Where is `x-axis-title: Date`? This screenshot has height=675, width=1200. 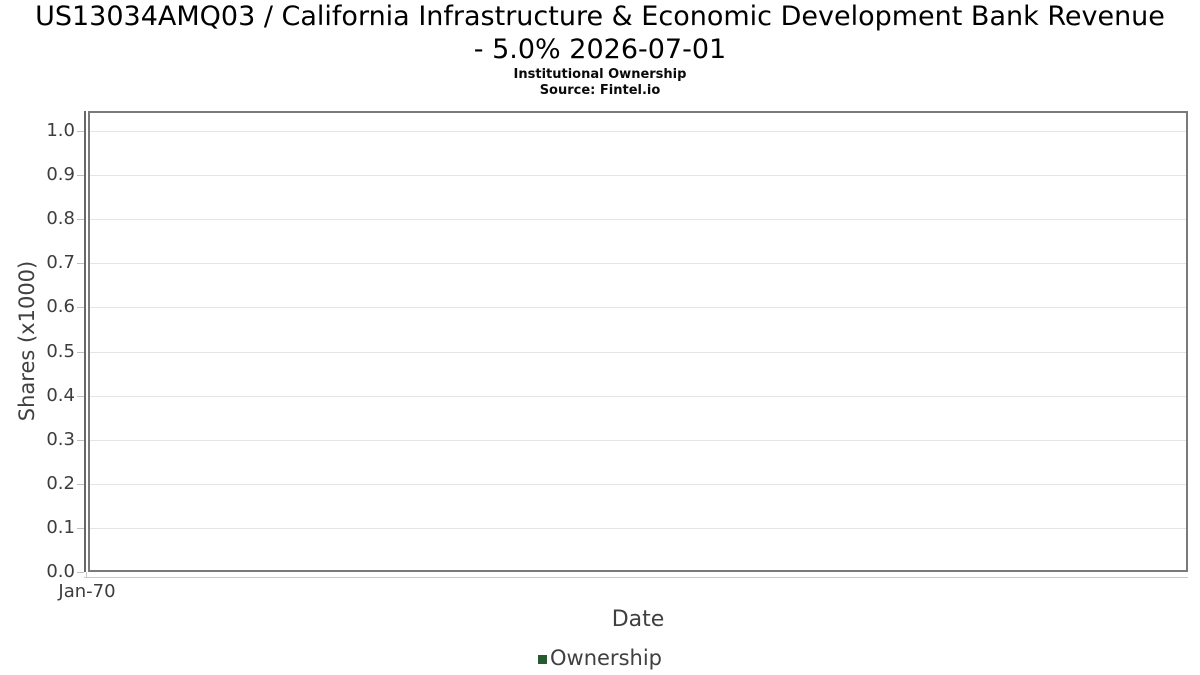
x-axis-title: Date is located at coordinates (638, 619).